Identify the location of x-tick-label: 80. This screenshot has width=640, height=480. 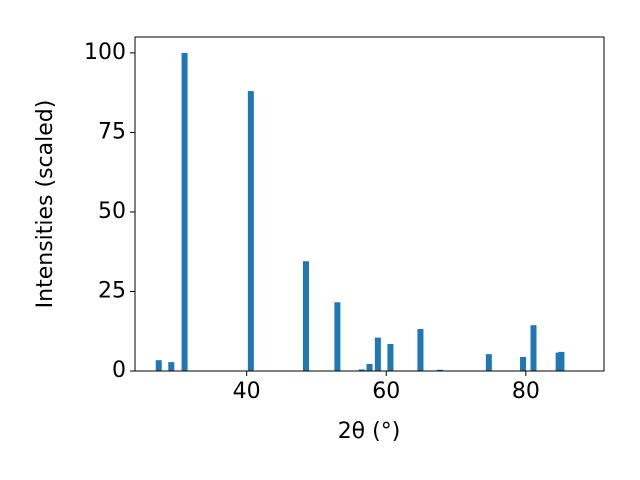
(526, 391).